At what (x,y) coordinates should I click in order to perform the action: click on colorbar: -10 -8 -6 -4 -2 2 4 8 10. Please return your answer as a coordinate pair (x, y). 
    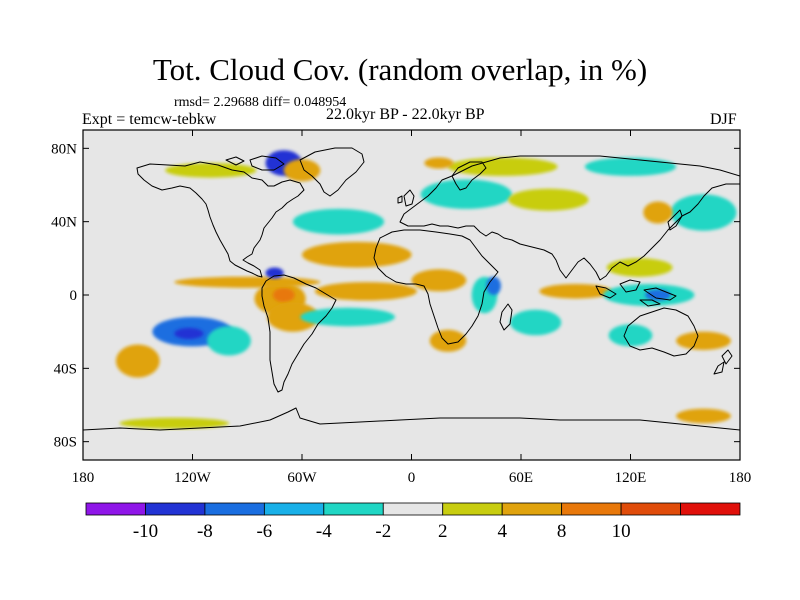
    Looking at the image, I should click on (413, 522).